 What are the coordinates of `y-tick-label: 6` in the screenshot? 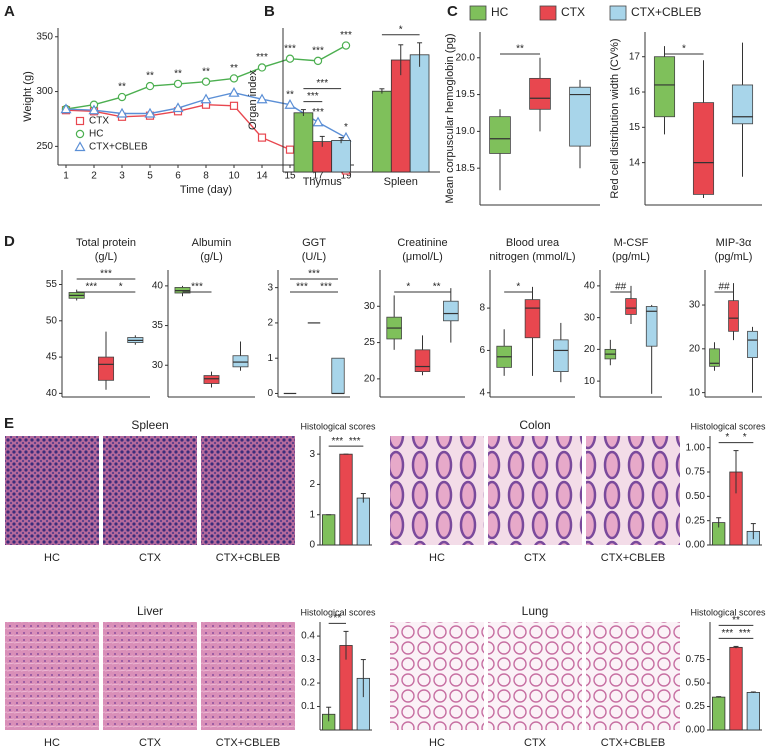 It's located at (482, 350).